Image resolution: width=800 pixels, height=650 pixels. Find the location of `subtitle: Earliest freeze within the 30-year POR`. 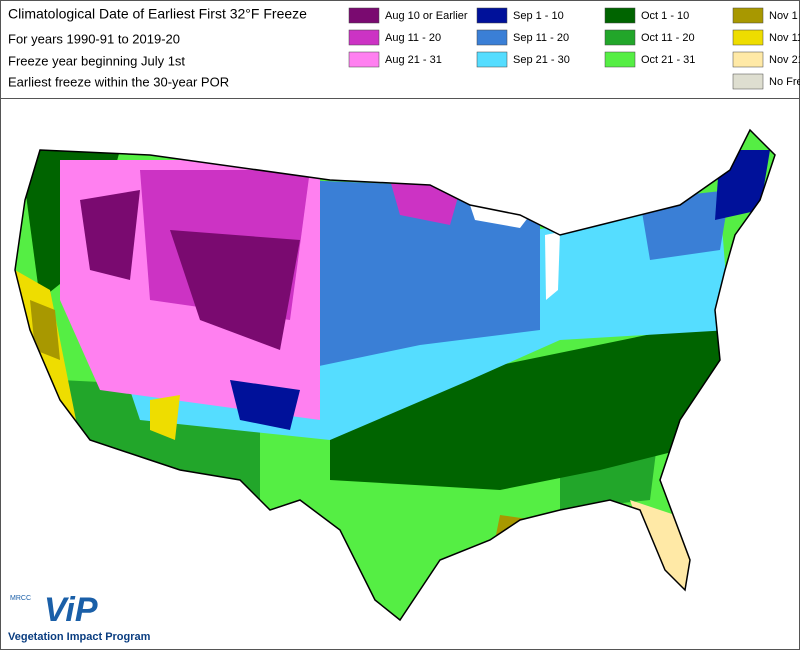

subtitle: Earliest freeze within the 30-year POR is located at coordinates (118, 81).